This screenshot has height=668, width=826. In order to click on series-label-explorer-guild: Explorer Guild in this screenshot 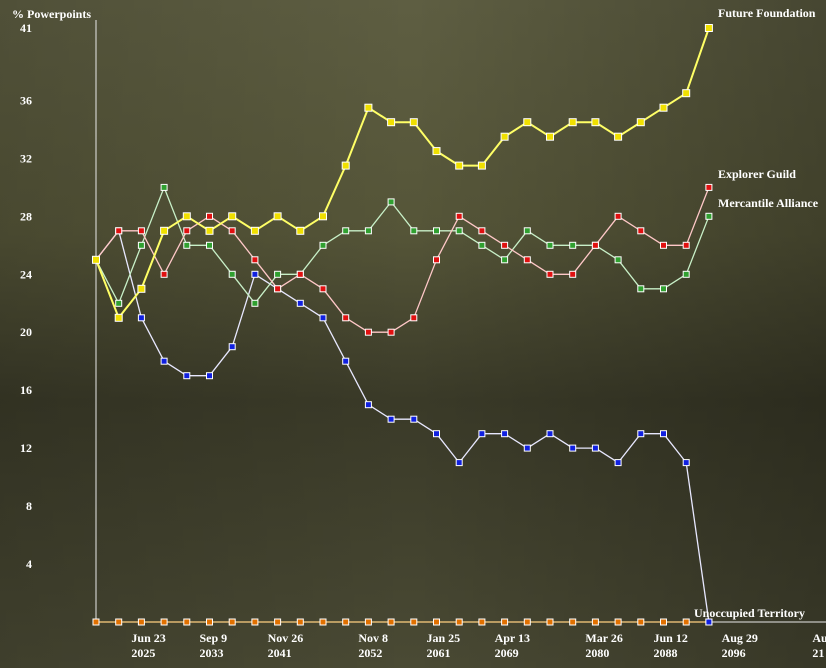, I will do `click(757, 174)`.